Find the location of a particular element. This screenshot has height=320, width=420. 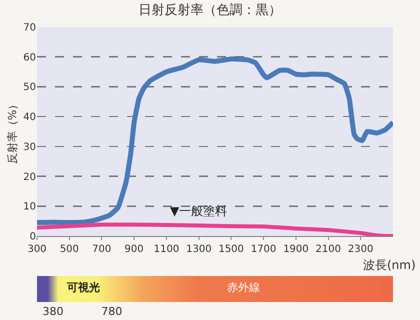

y-axis-title: 反射率（%） is located at coordinates (12, 131).